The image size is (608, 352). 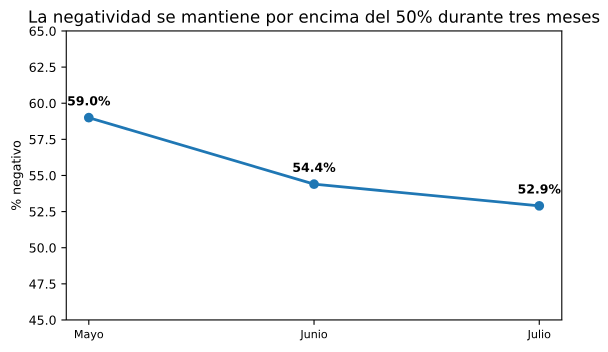 I want to click on x-tick-label: Junio, so click(x=314, y=335).